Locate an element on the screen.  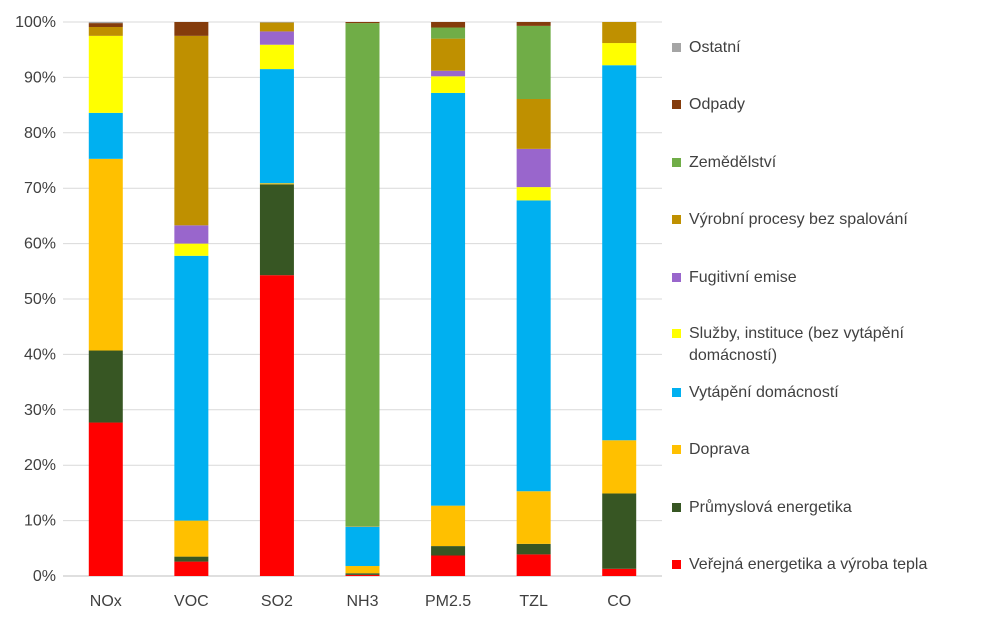
y-tick-label: 70% is located at coordinates (40, 188).